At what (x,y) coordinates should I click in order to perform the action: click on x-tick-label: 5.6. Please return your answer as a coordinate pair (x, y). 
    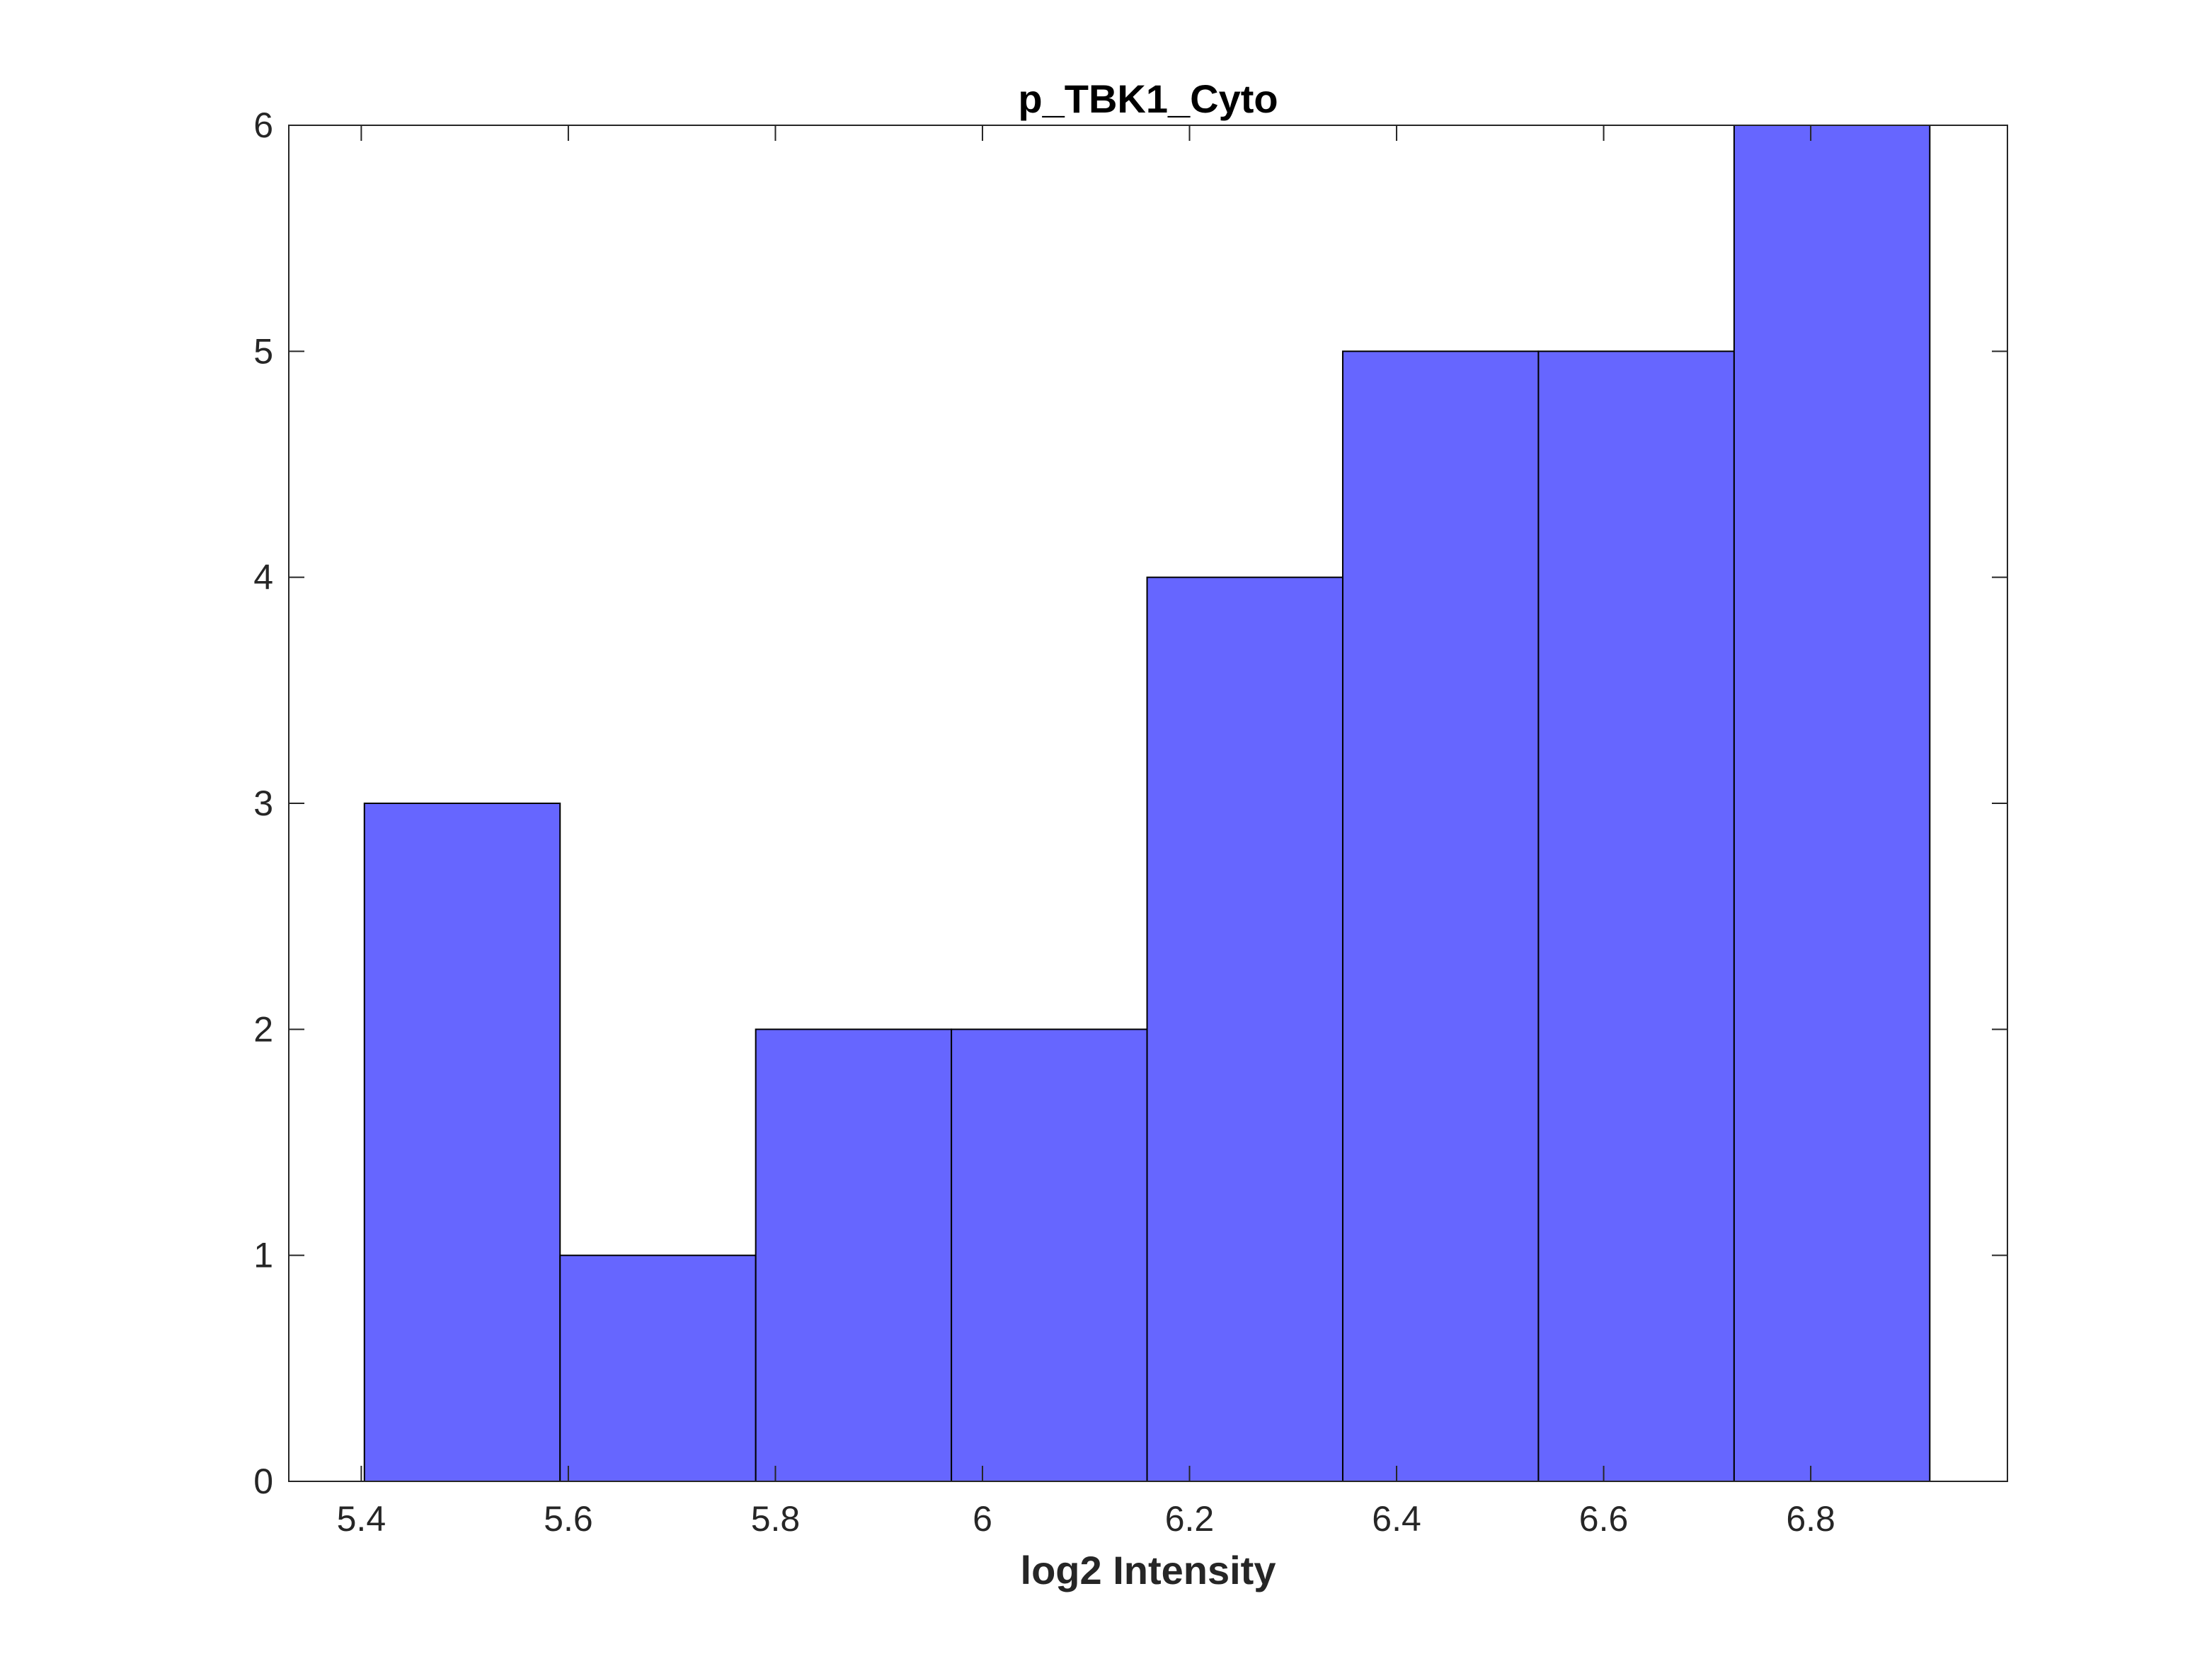
    Looking at the image, I should click on (568, 1519).